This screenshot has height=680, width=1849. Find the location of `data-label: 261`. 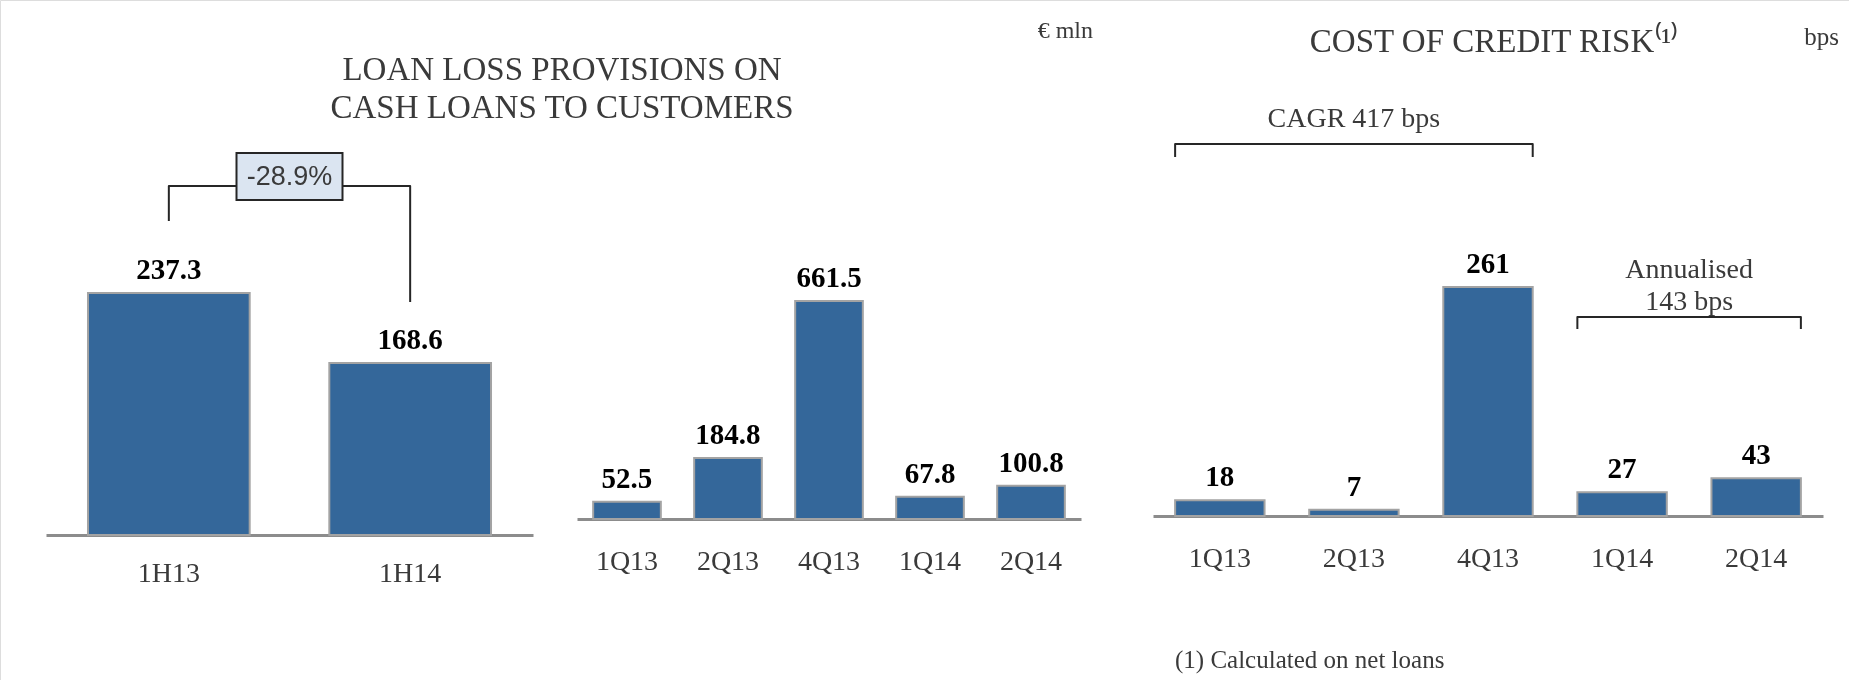

data-label: 261 is located at coordinates (1488, 263).